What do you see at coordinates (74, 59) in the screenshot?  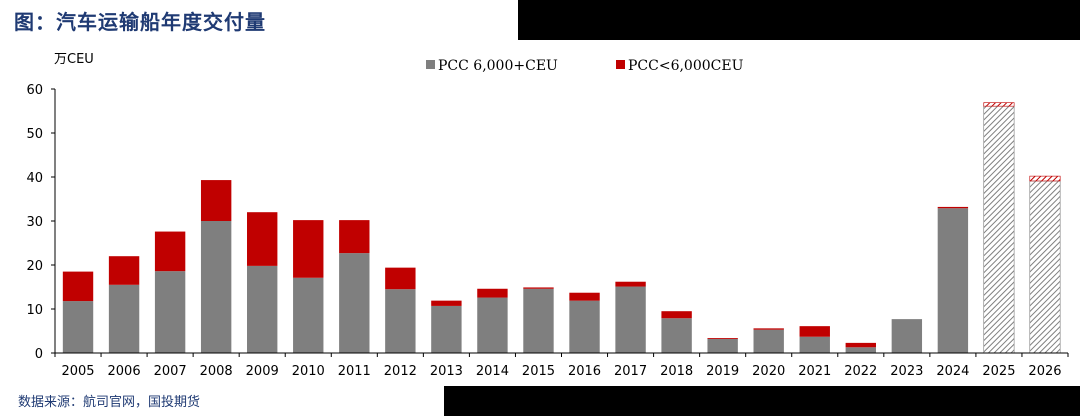 I see `y-axis-unit-label: 万CEU` at bounding box center [74, 59].